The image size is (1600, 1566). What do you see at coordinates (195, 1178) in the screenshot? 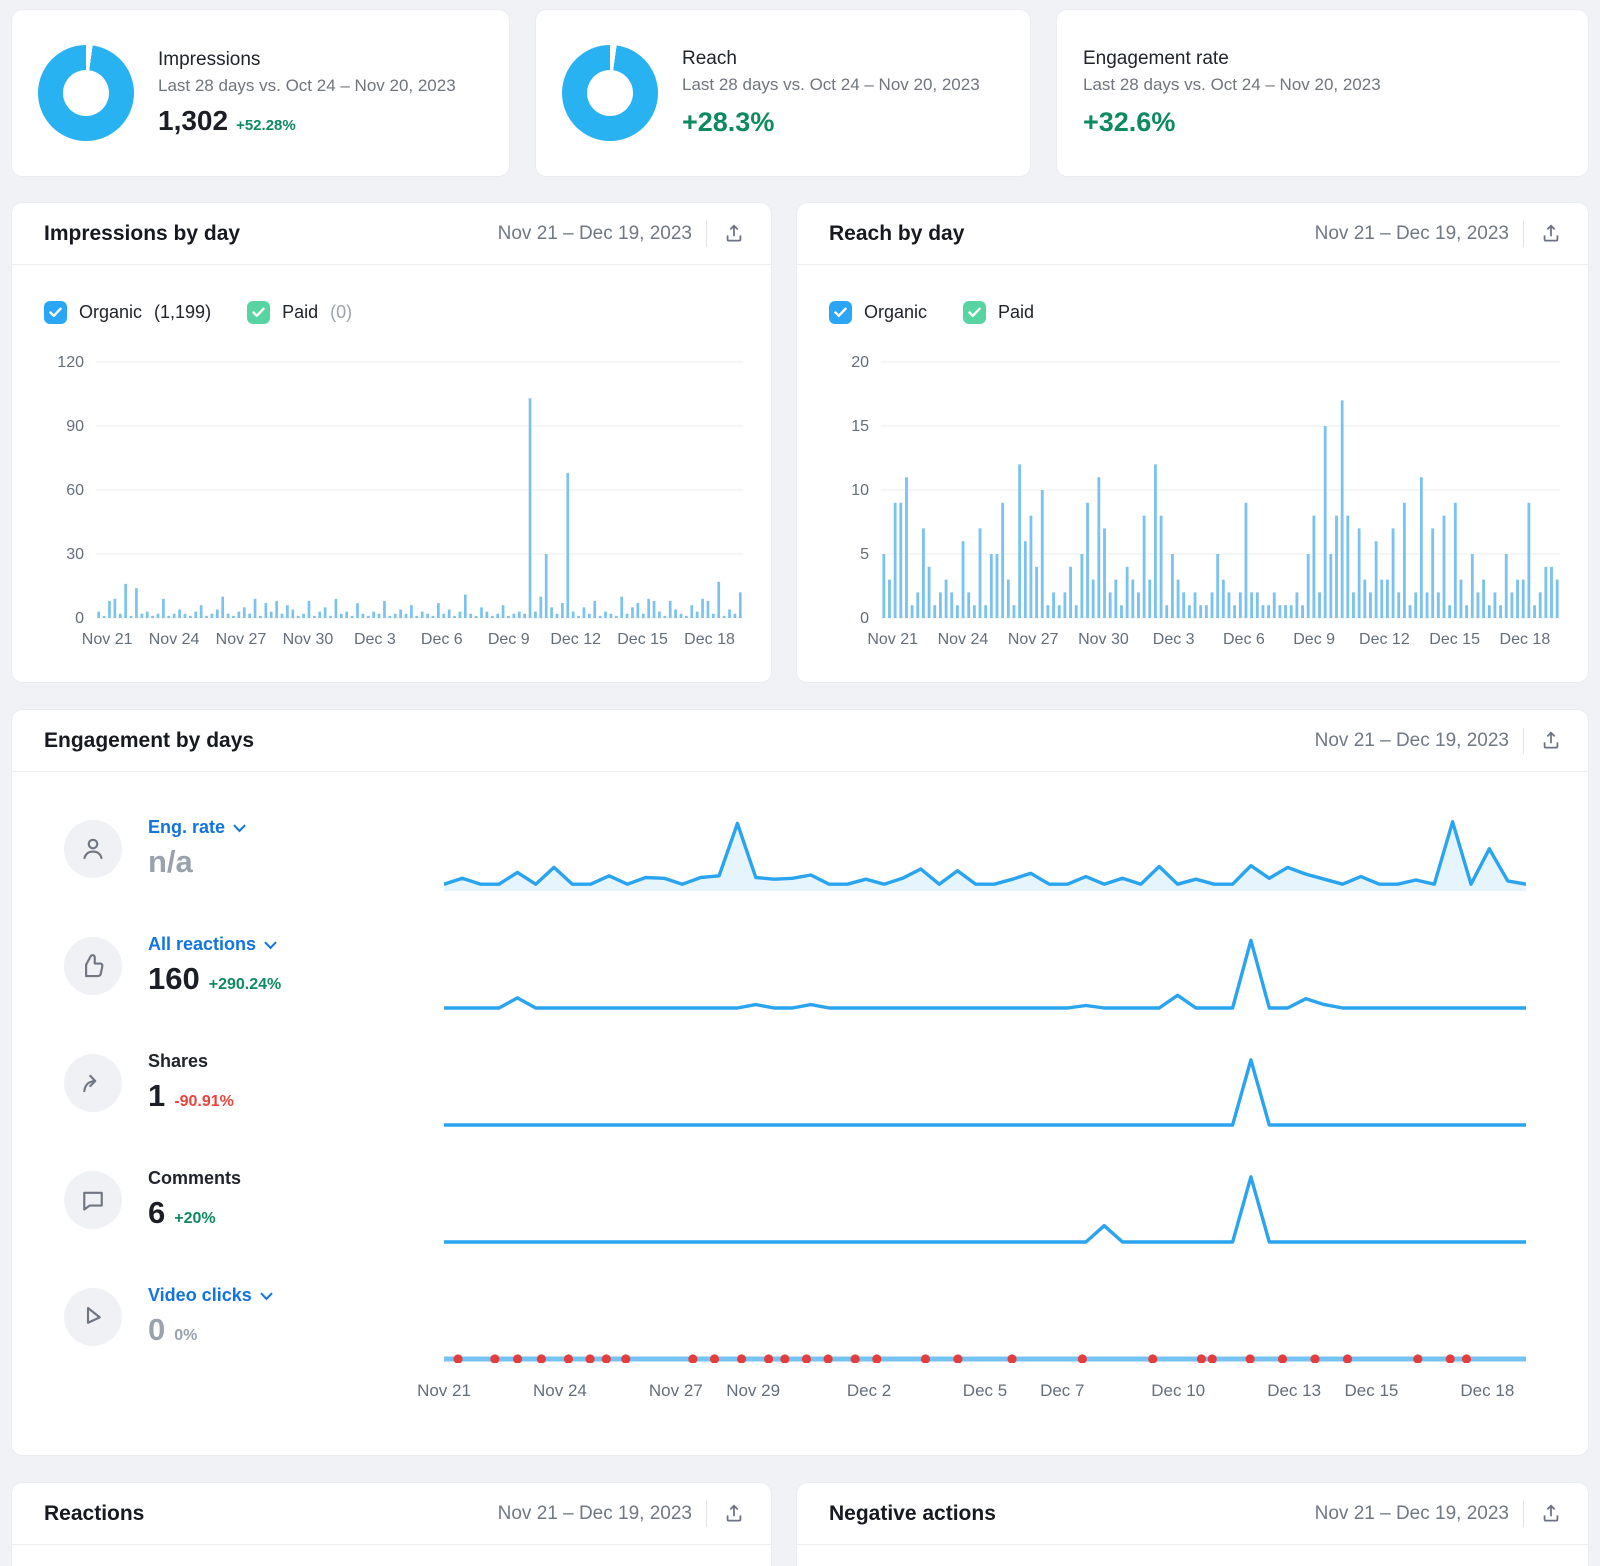
I see `comments-label: Comments` at bounding box center [195, 1178].